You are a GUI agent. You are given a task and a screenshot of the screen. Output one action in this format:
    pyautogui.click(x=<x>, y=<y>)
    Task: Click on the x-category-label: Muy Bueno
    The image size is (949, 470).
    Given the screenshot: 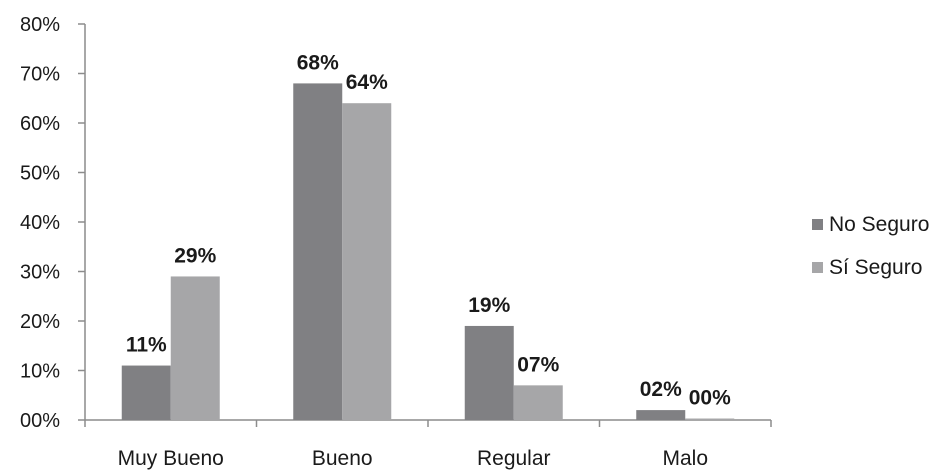 What is the action you would take?
    pyautogui.click(x=171, y=458)
    